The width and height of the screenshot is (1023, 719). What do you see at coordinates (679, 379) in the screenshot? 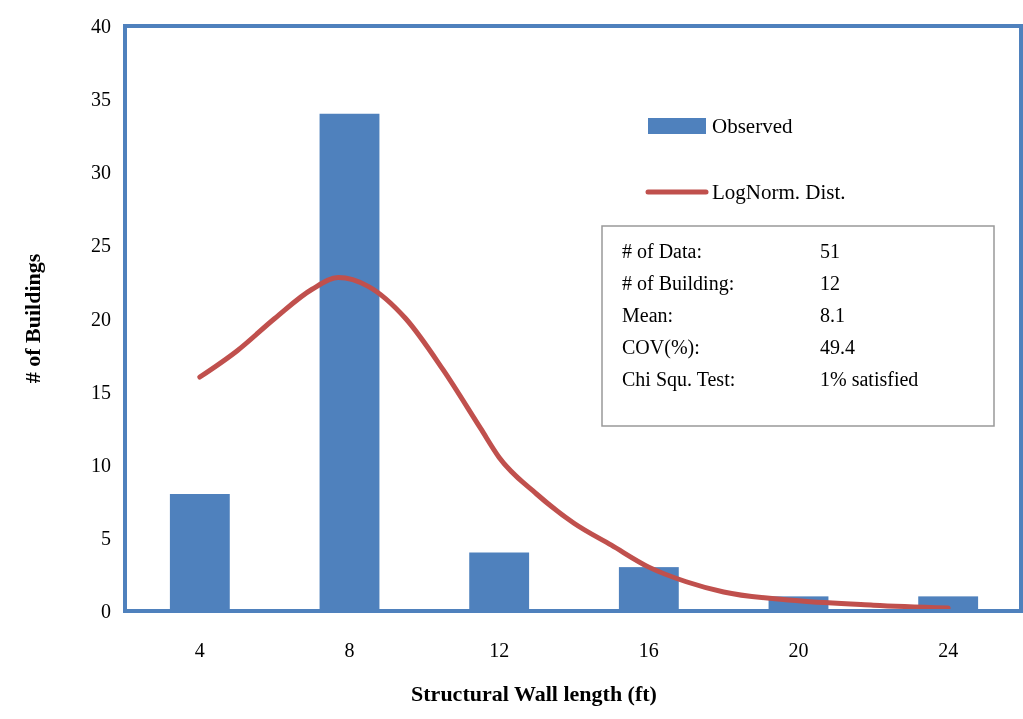
I see `annotation: Chi Squ. Test:` at bounding box center [679, 379].